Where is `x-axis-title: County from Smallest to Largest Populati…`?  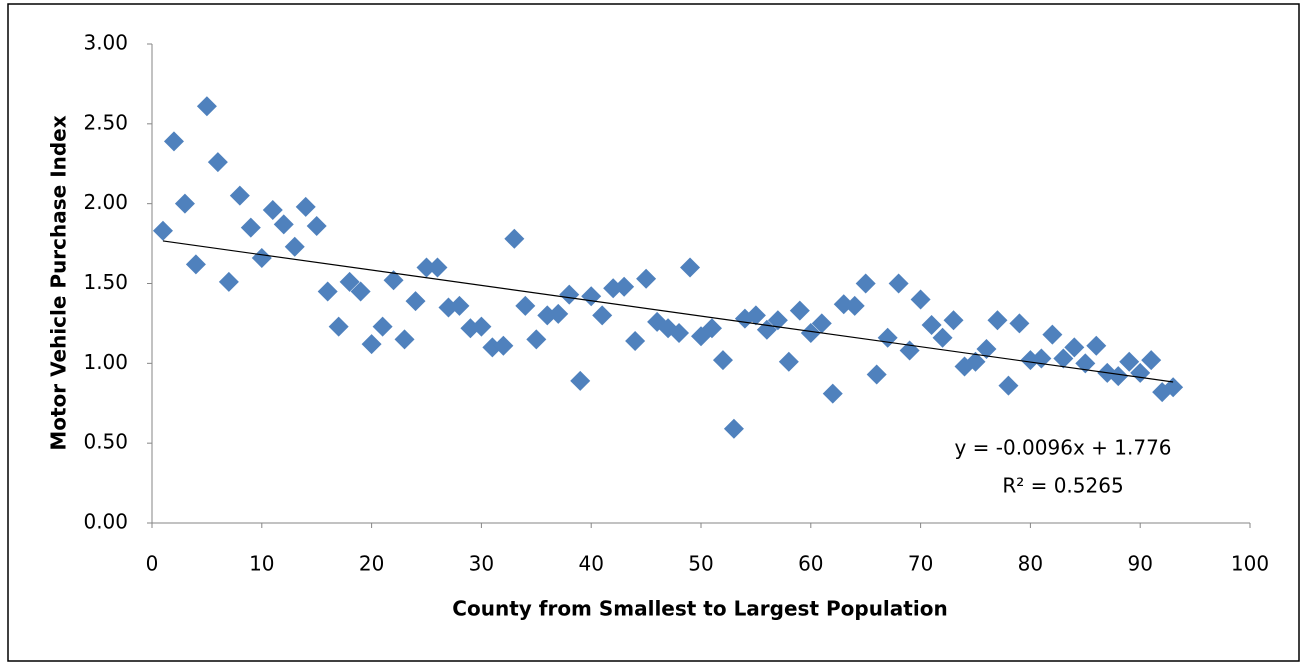
x-axis-title: County from Smallest to Largest Populati… is located at coordinates (699, 609).